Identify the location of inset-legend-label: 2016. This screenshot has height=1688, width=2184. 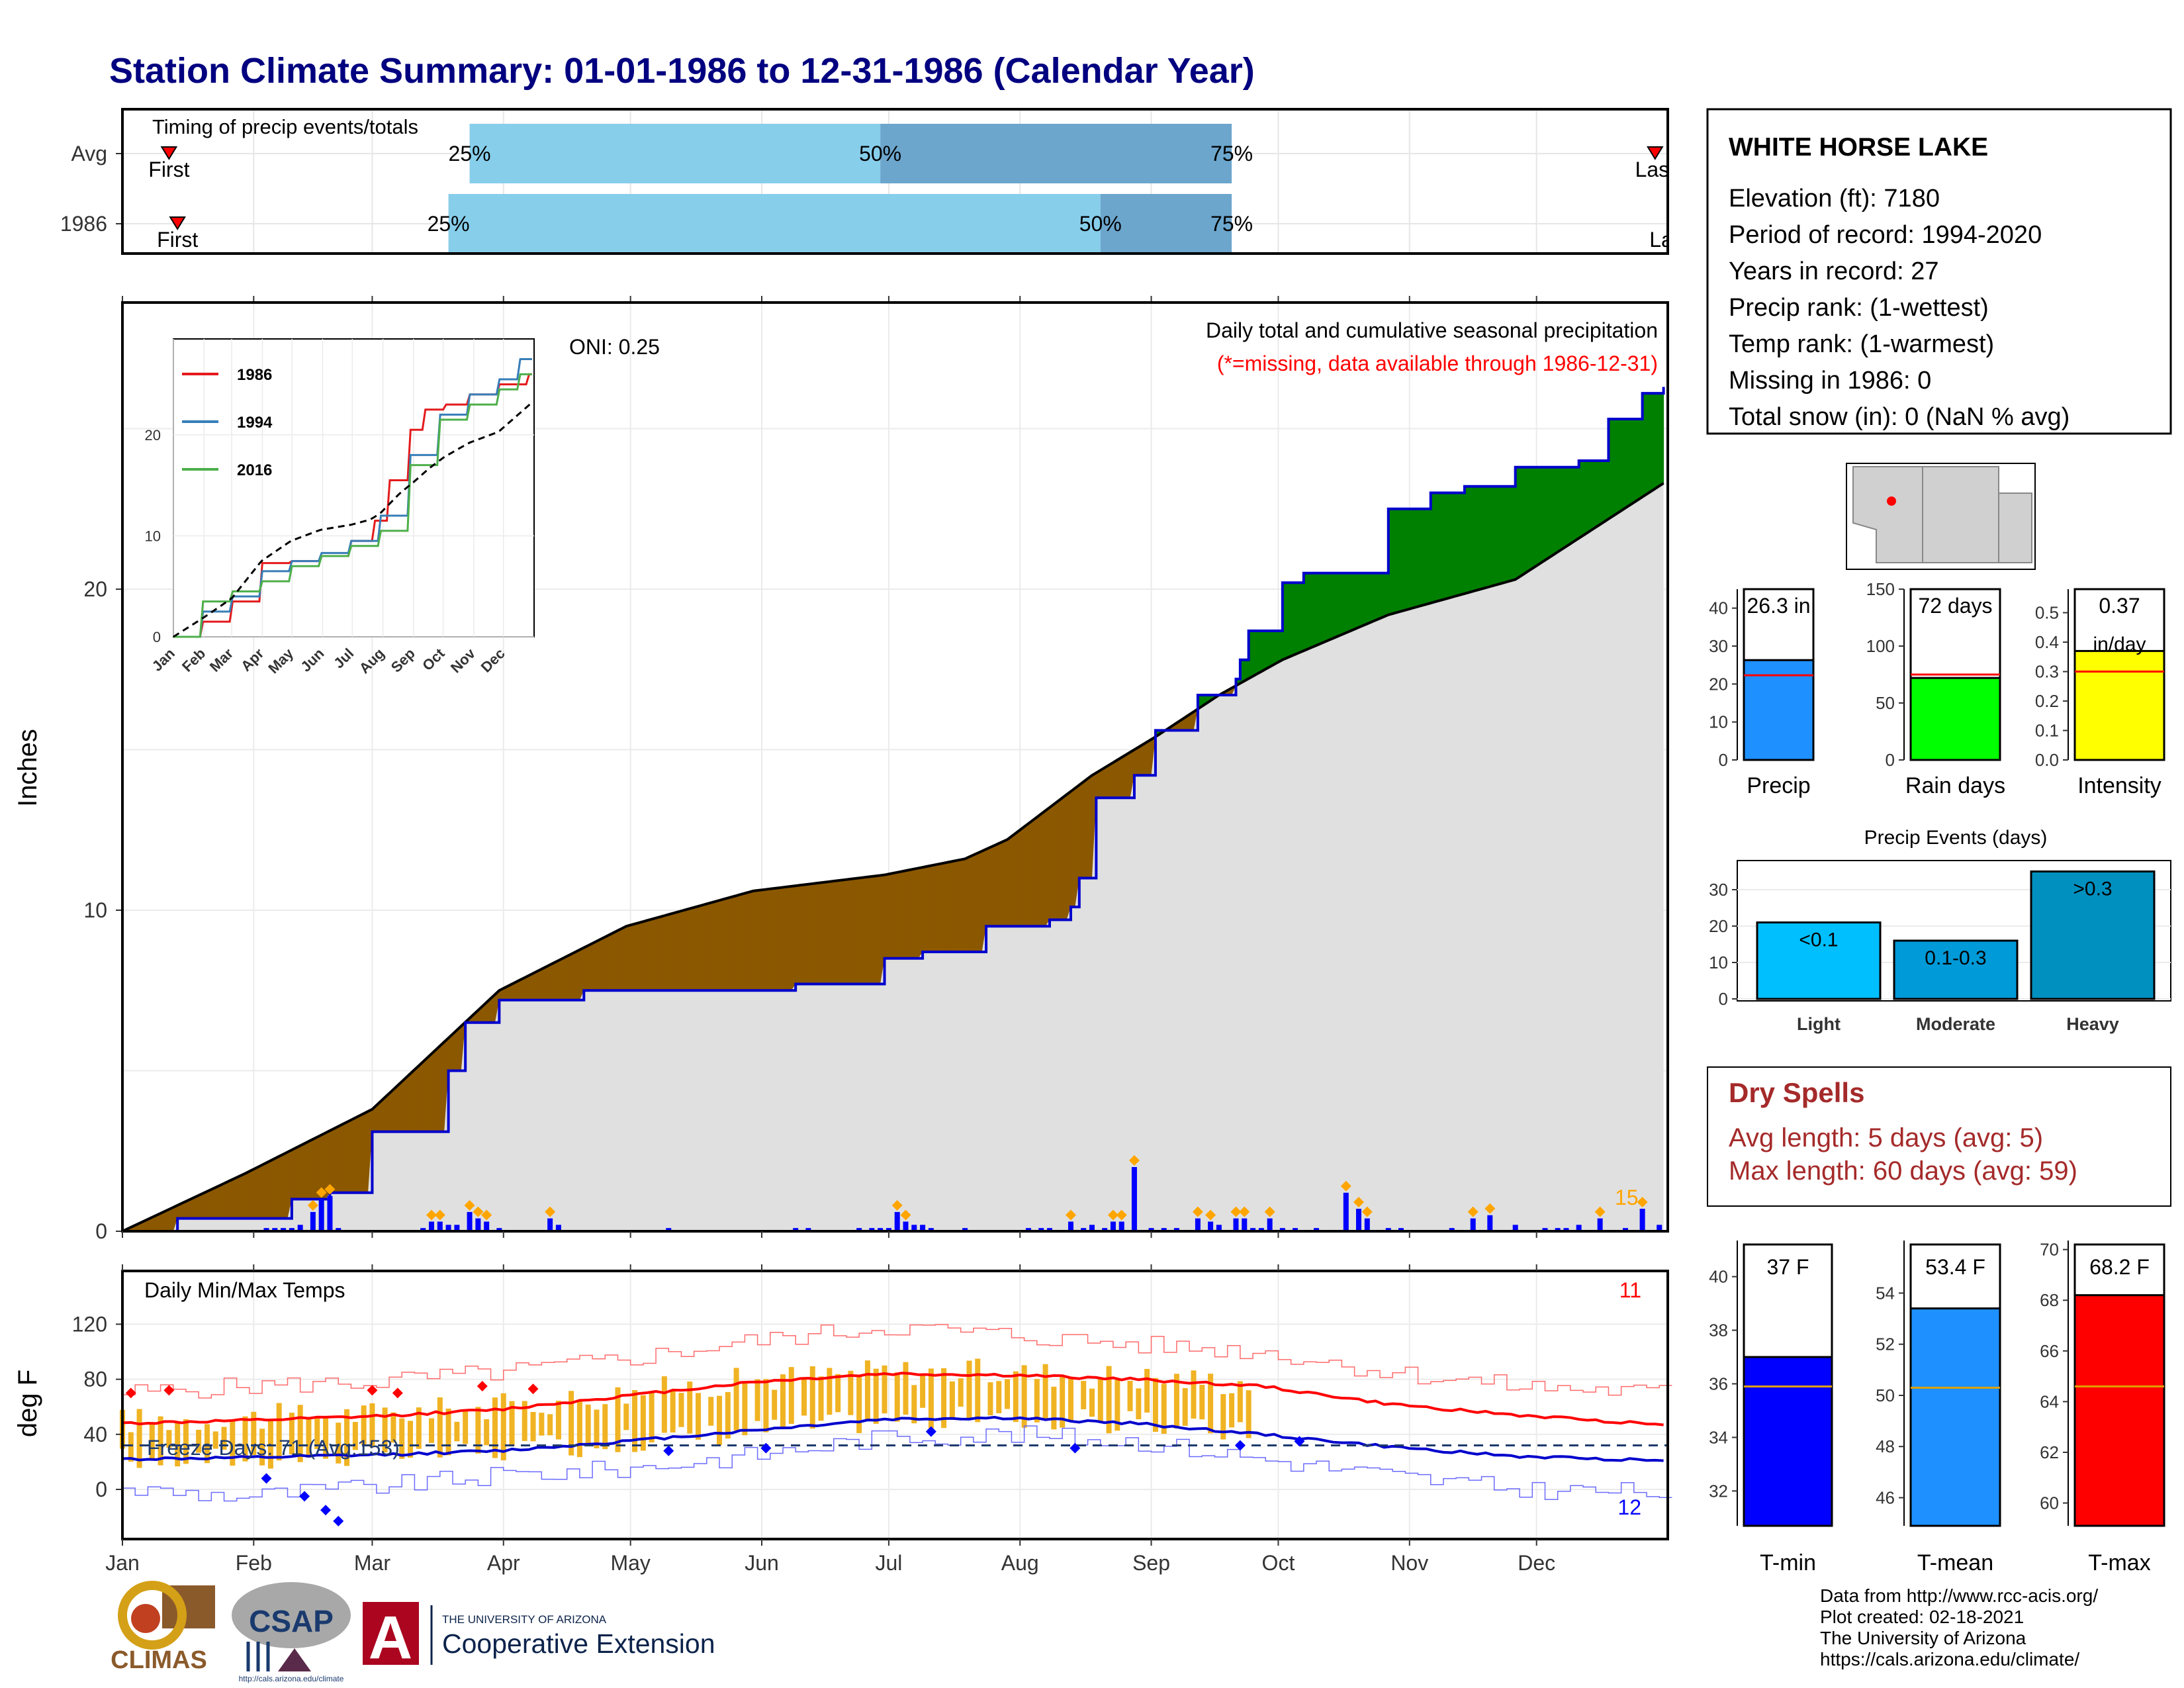
(255, 470).